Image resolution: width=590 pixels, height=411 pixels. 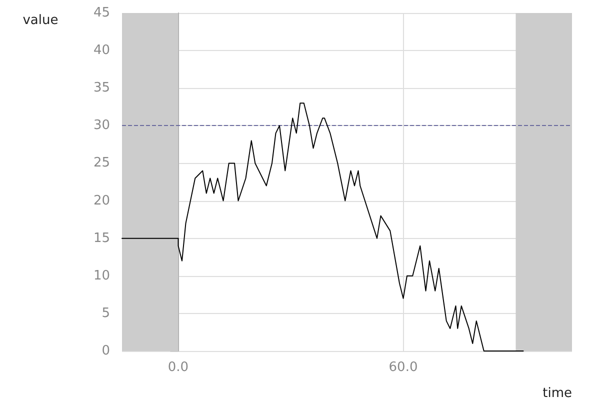 What do you see at coordinates (101, 88) in the screenshot?
I see `y-tick-label: 35` at bounding box center [101, 88].